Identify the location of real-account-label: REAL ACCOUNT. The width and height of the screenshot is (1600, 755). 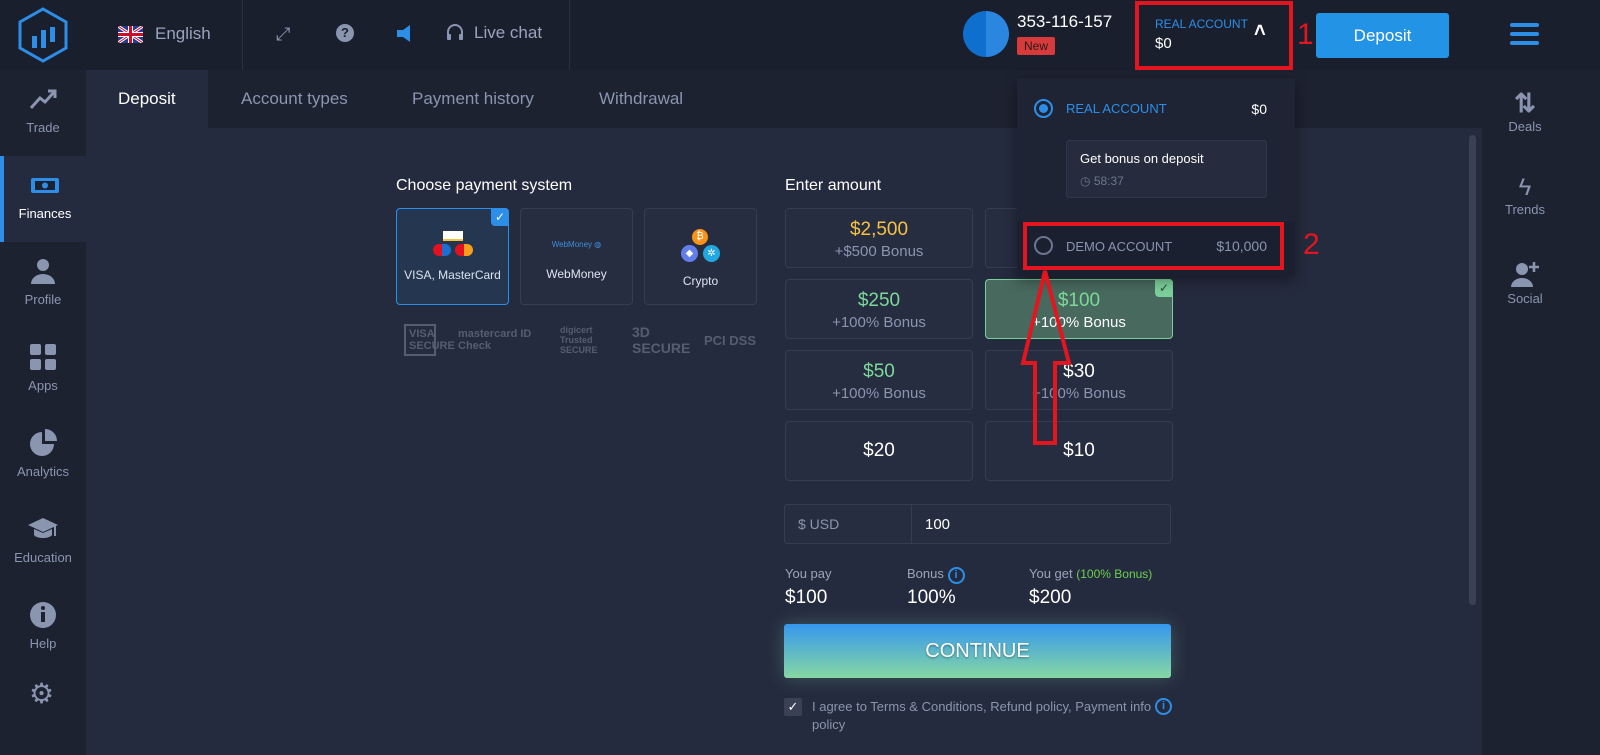
(1116, 108).